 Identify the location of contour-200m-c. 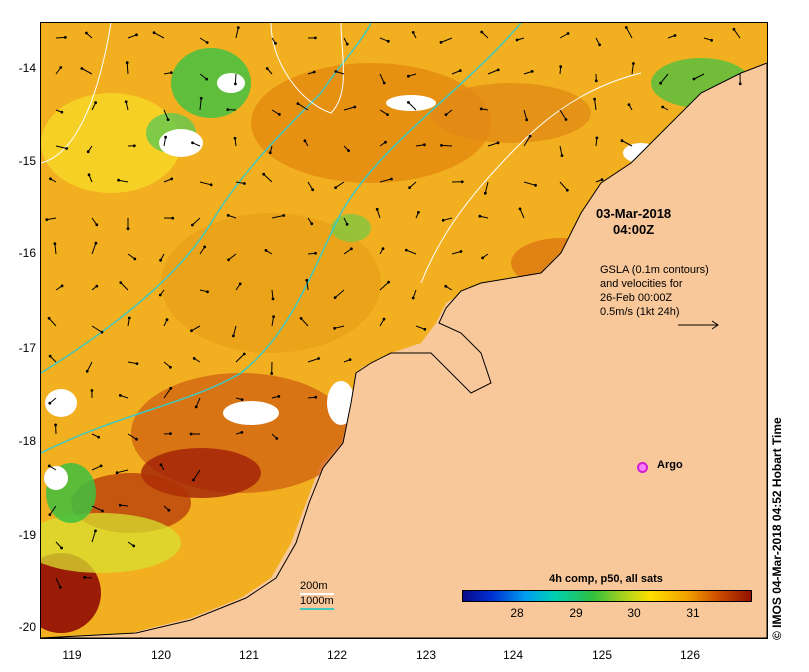
(531, 178).